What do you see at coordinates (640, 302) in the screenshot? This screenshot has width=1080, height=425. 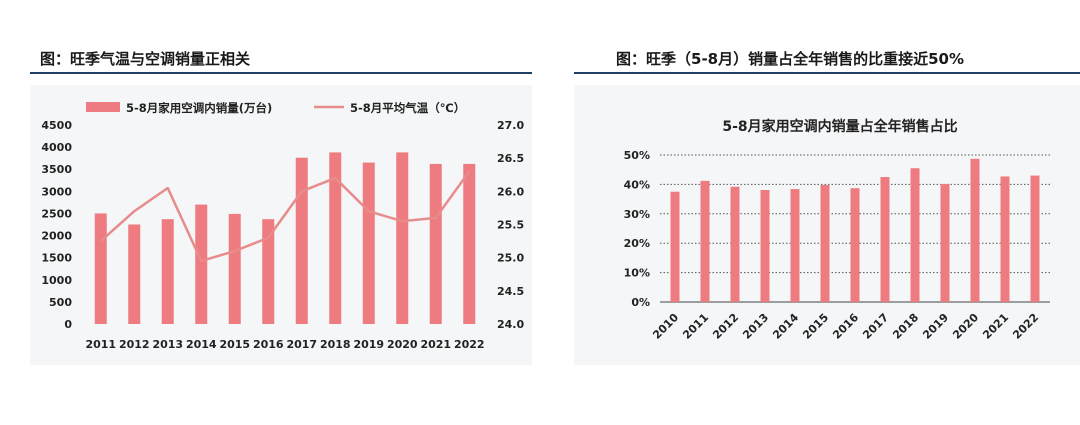 I see `y-tick-label: 0%` at bounding box center [640, 302].